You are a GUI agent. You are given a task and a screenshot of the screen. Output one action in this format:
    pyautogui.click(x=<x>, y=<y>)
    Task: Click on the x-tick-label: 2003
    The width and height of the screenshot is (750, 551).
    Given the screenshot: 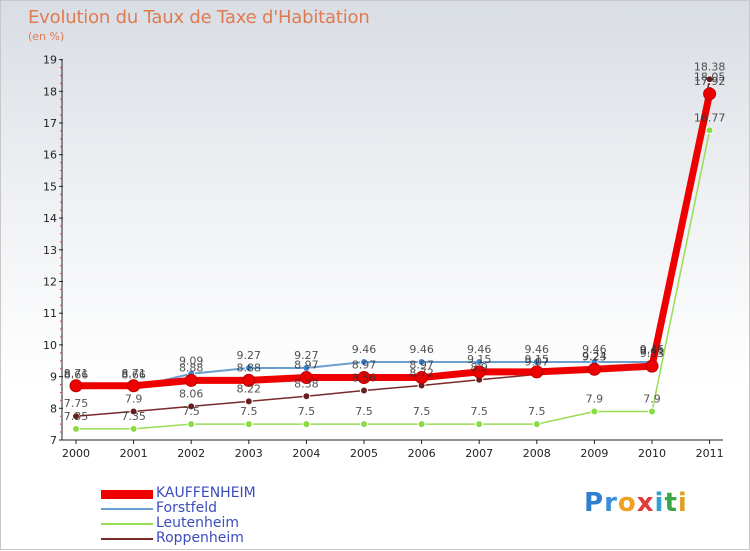 What is the action you would take?
    pyautogui.click(x=249, y=453)
    